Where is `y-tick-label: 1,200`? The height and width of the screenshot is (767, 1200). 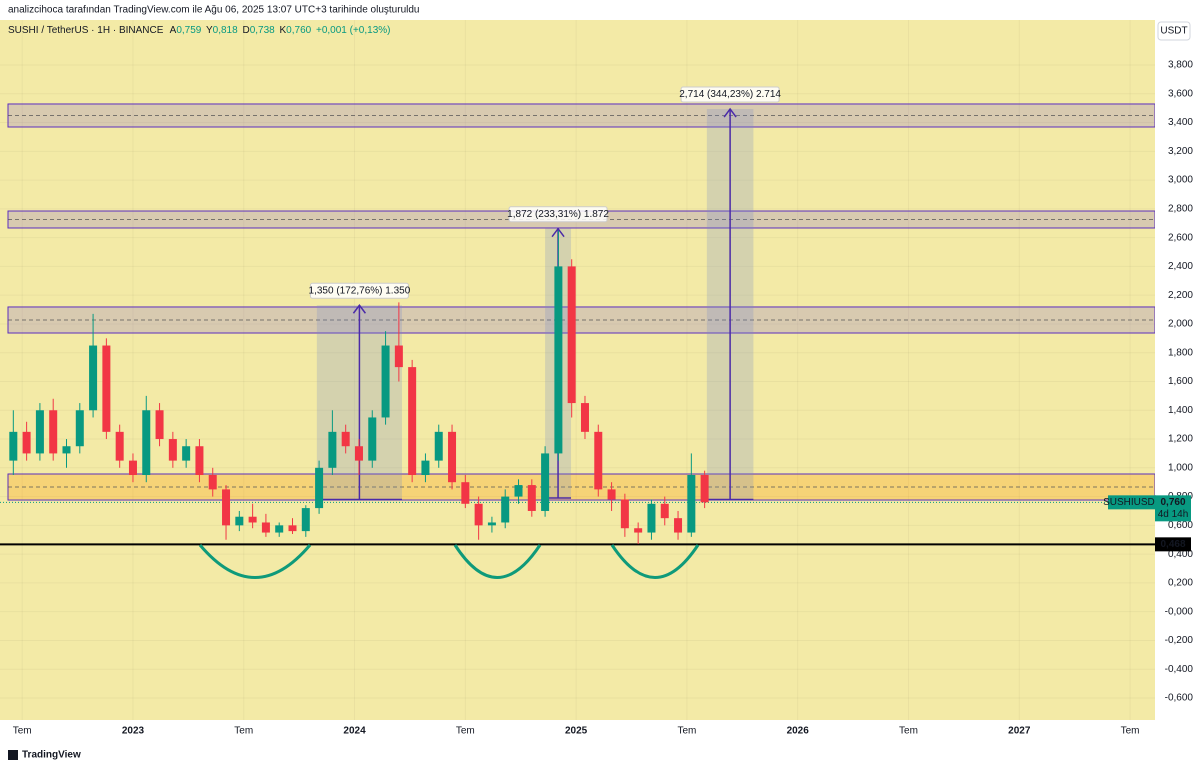 y-tick-label: 1,200 is located at coordinates (1180, 439).